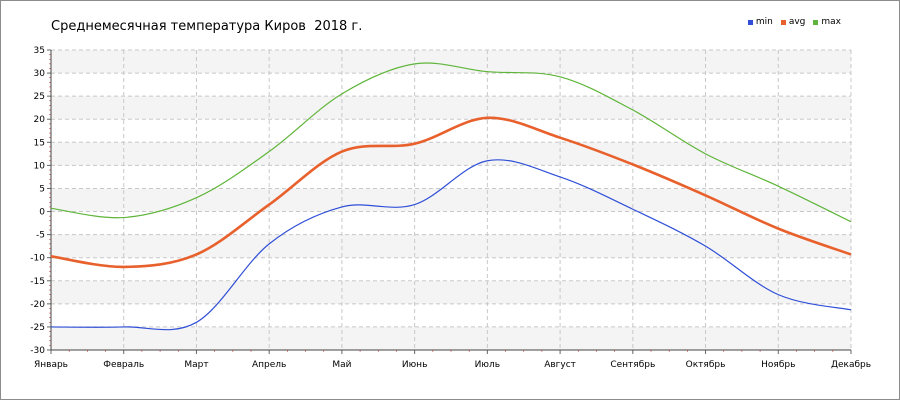 The image size is (900, 400). I want to click on y-tick-label: -15, so click(37, 282).